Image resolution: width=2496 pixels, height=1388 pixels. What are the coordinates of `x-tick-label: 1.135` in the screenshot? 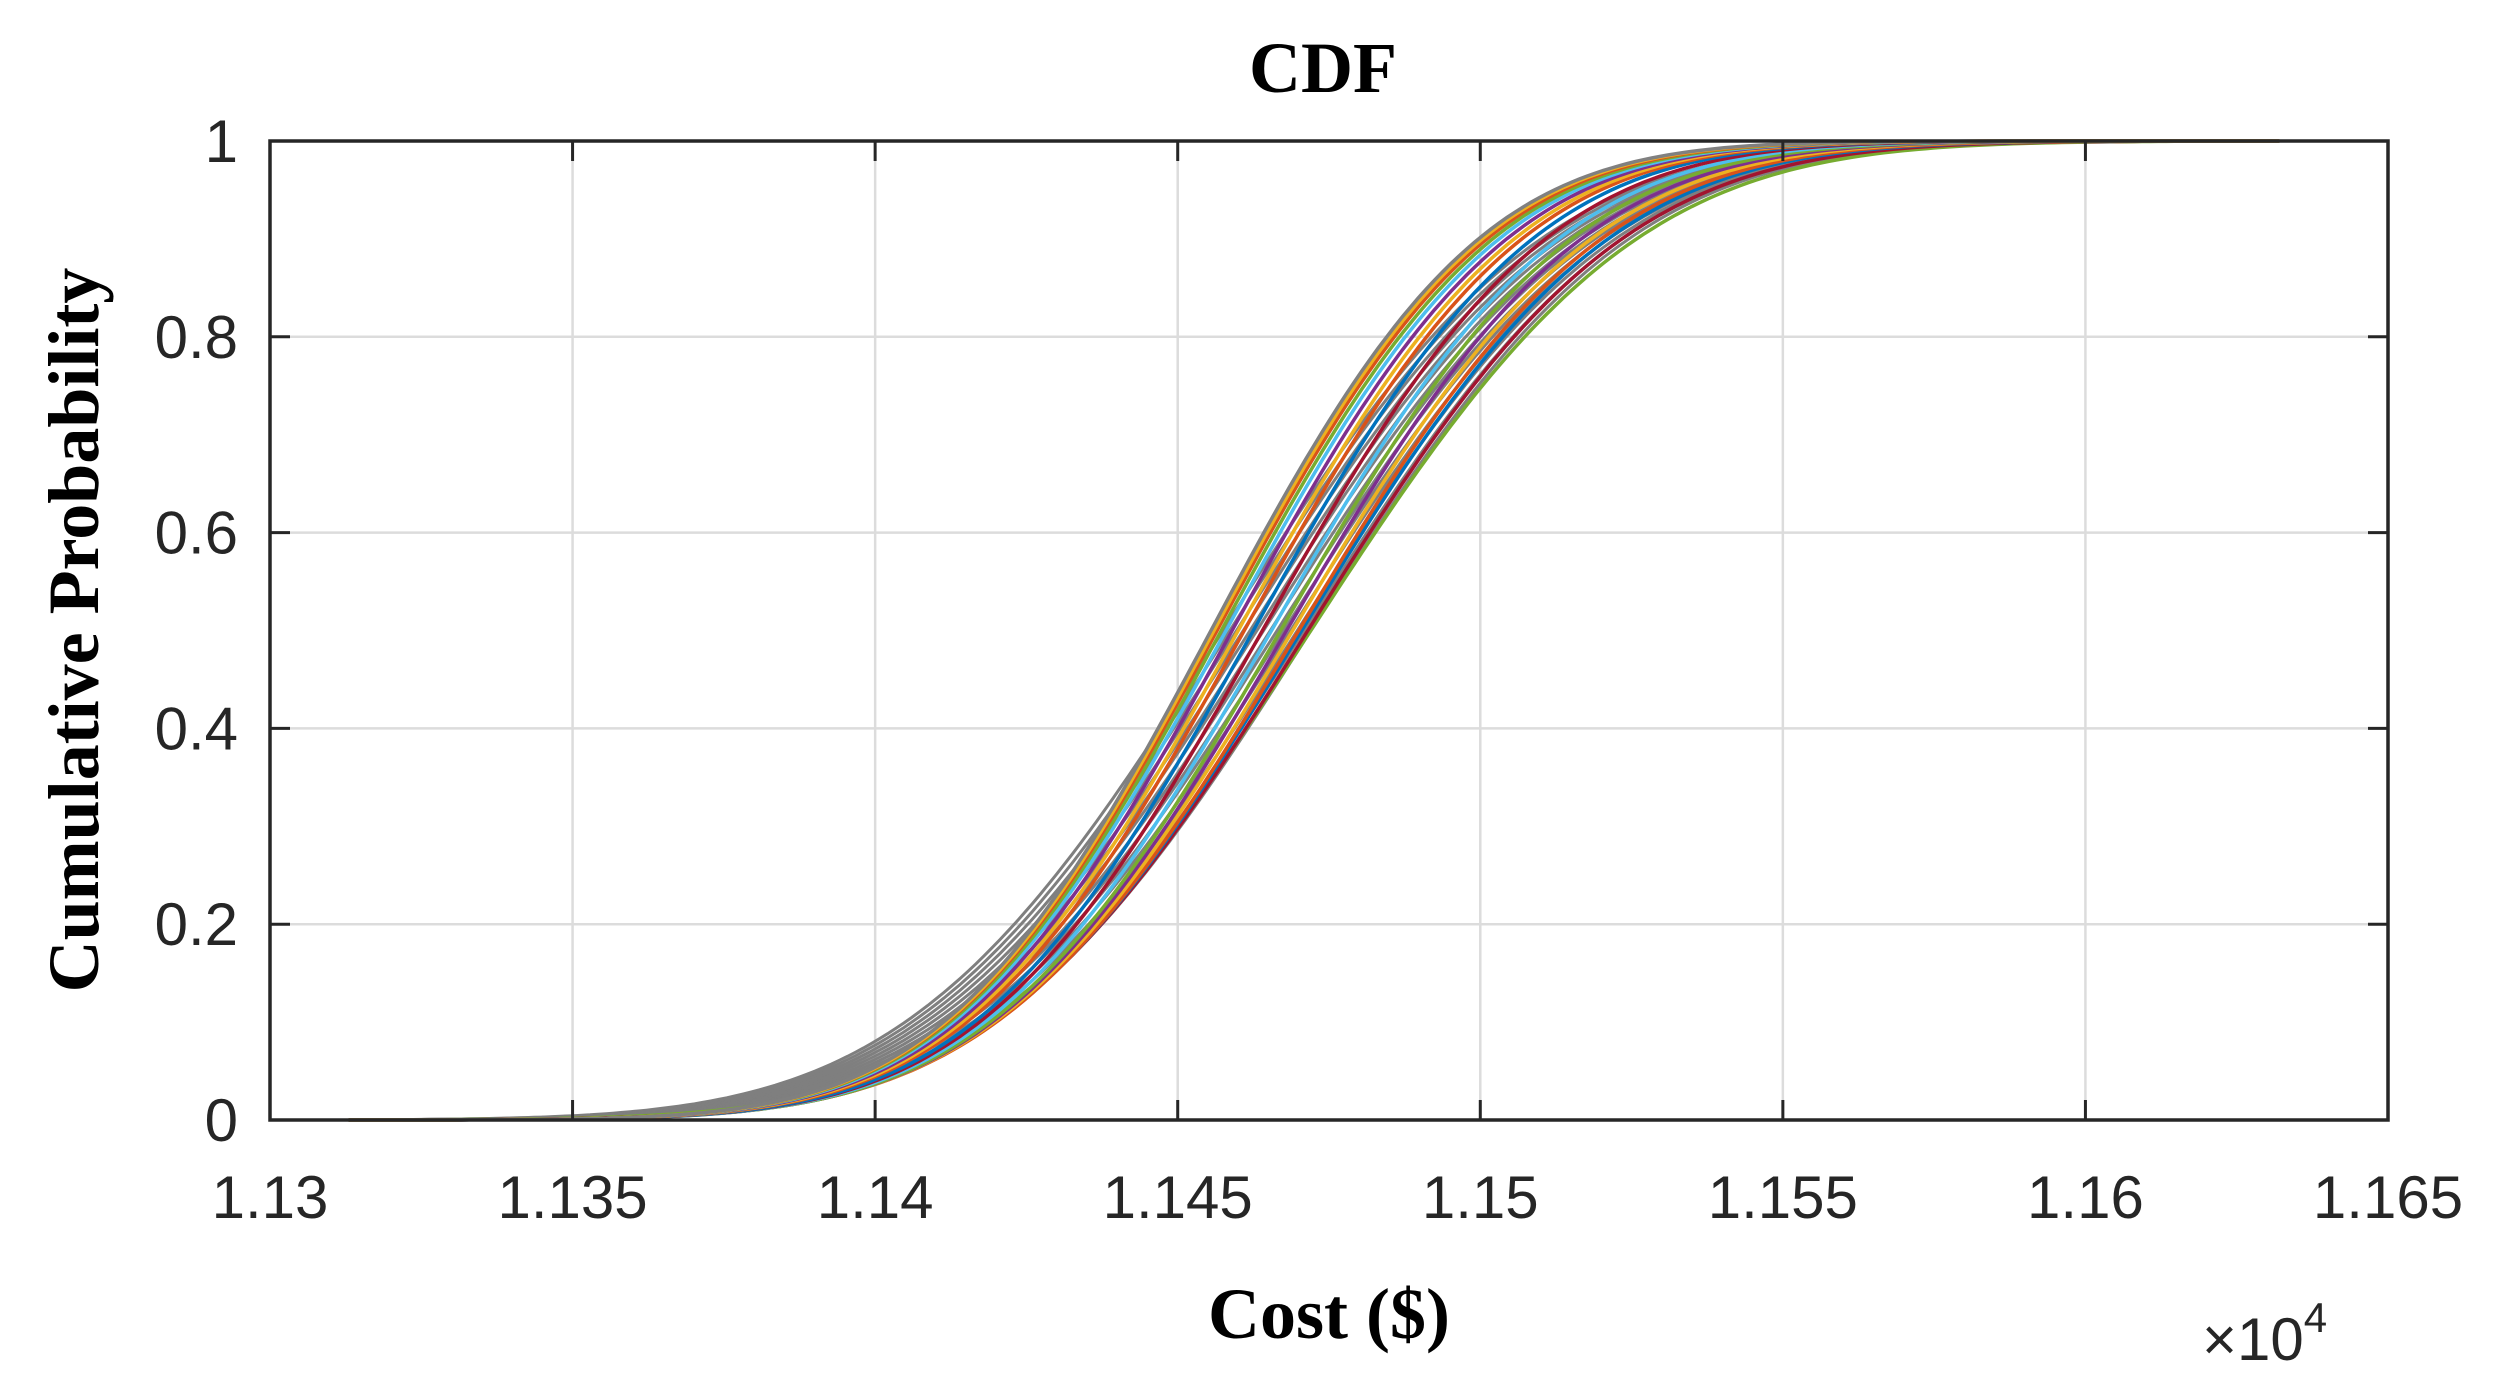 It's located at (572, 1197).